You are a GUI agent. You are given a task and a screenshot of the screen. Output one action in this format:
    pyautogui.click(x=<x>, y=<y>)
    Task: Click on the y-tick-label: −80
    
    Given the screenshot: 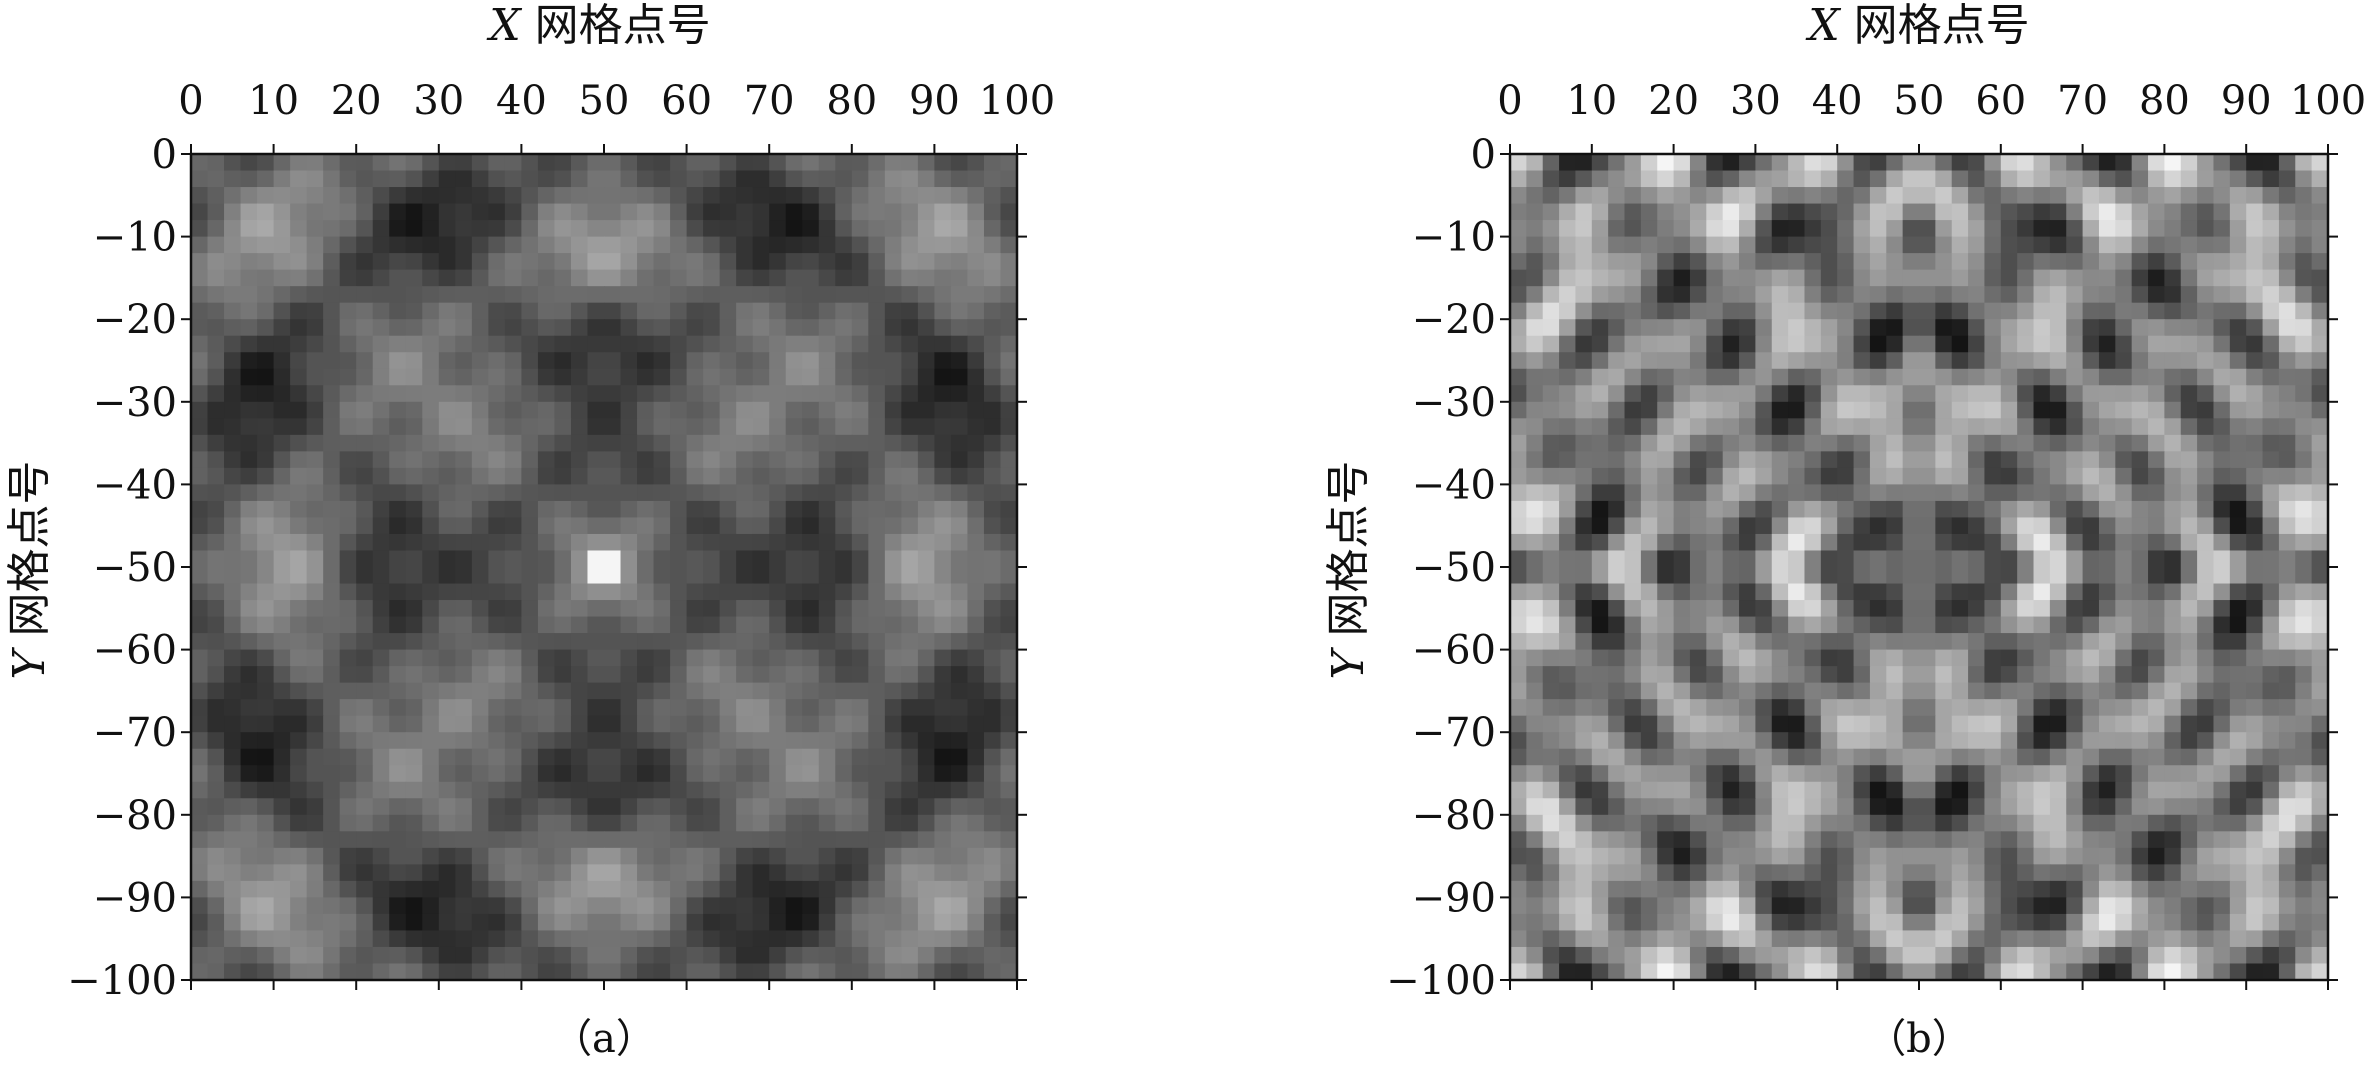 What is the action you would take?
    pyautogui.click(x=1454, y=816)
    